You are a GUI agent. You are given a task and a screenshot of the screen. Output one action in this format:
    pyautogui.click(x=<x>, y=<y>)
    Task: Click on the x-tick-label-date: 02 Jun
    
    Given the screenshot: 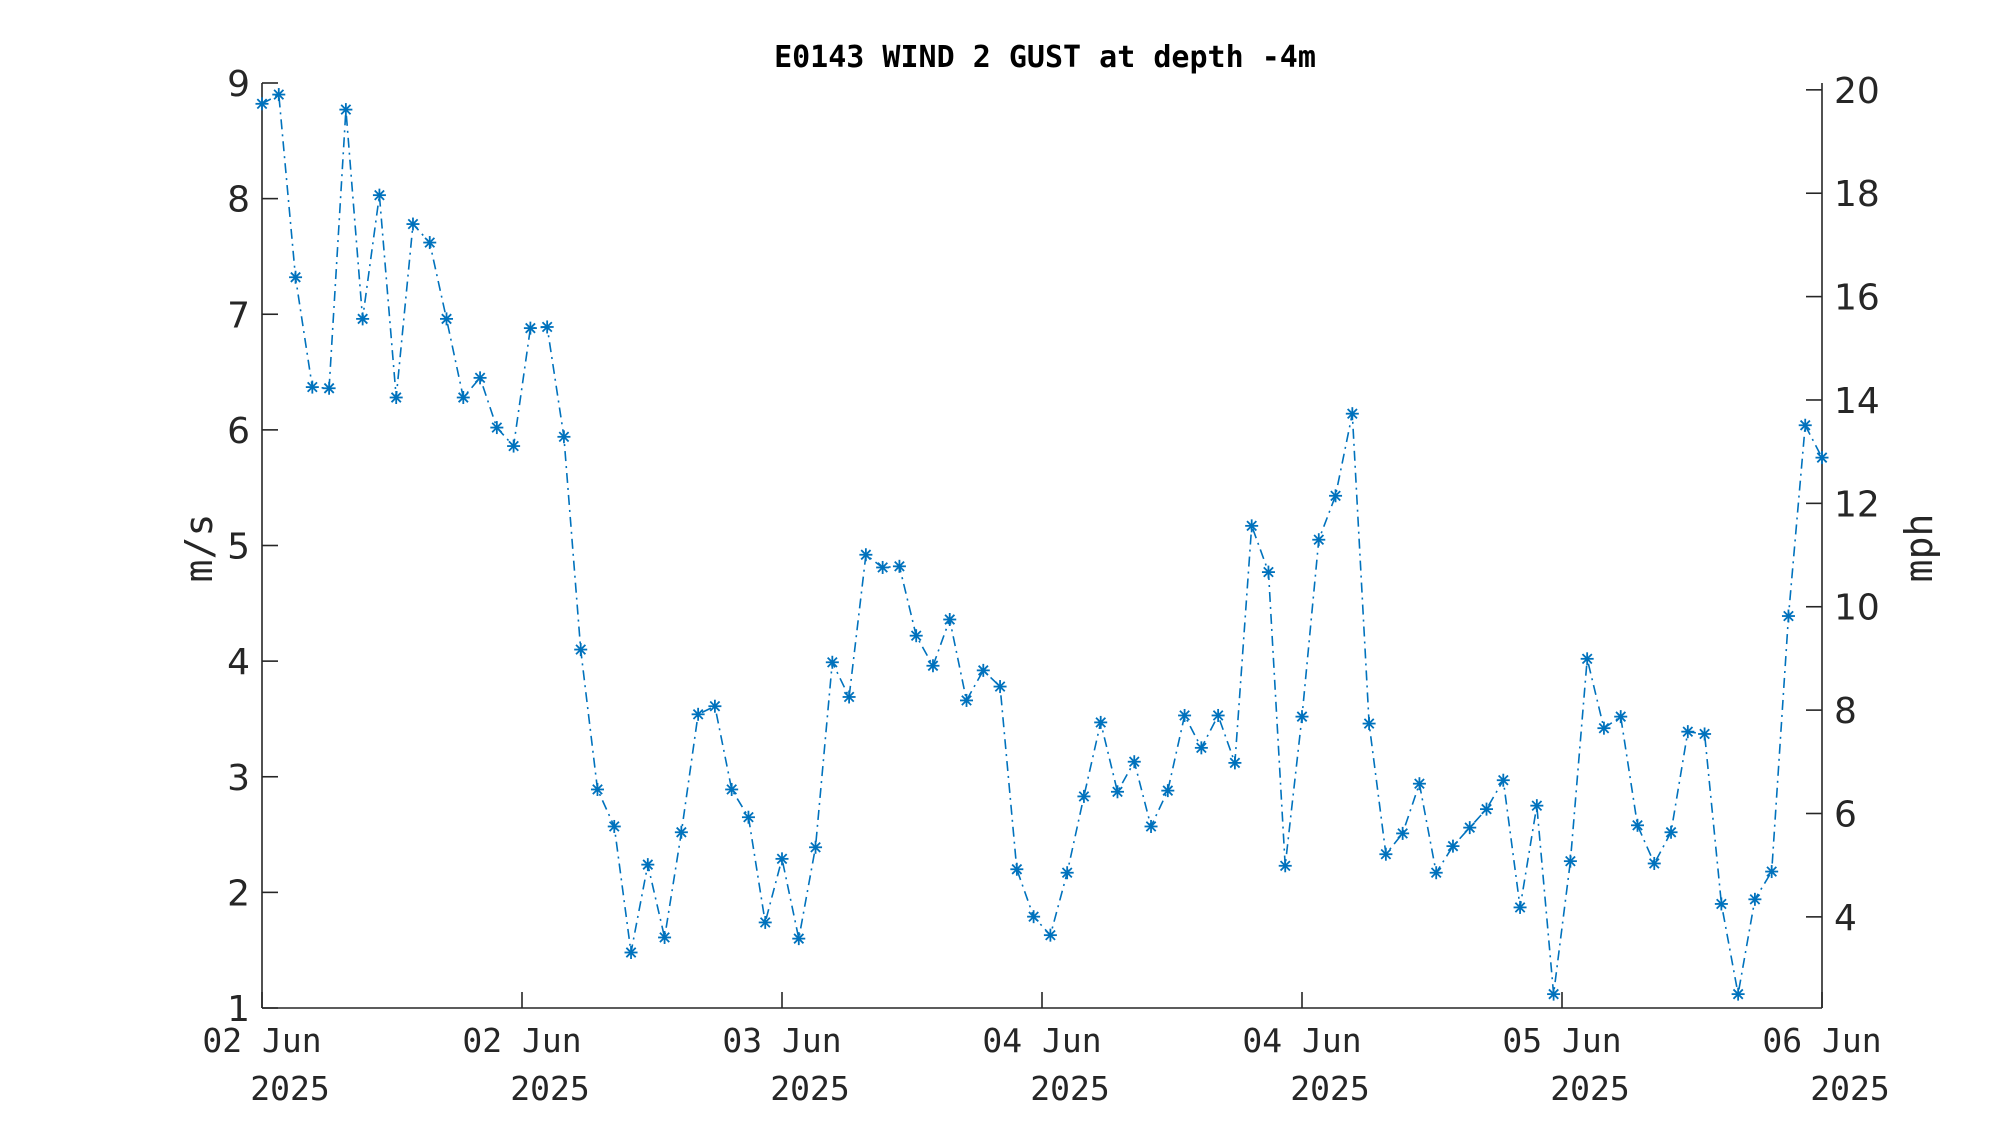 What is the action you would take?
    pyautogui.click(x=261, y=1040)
    